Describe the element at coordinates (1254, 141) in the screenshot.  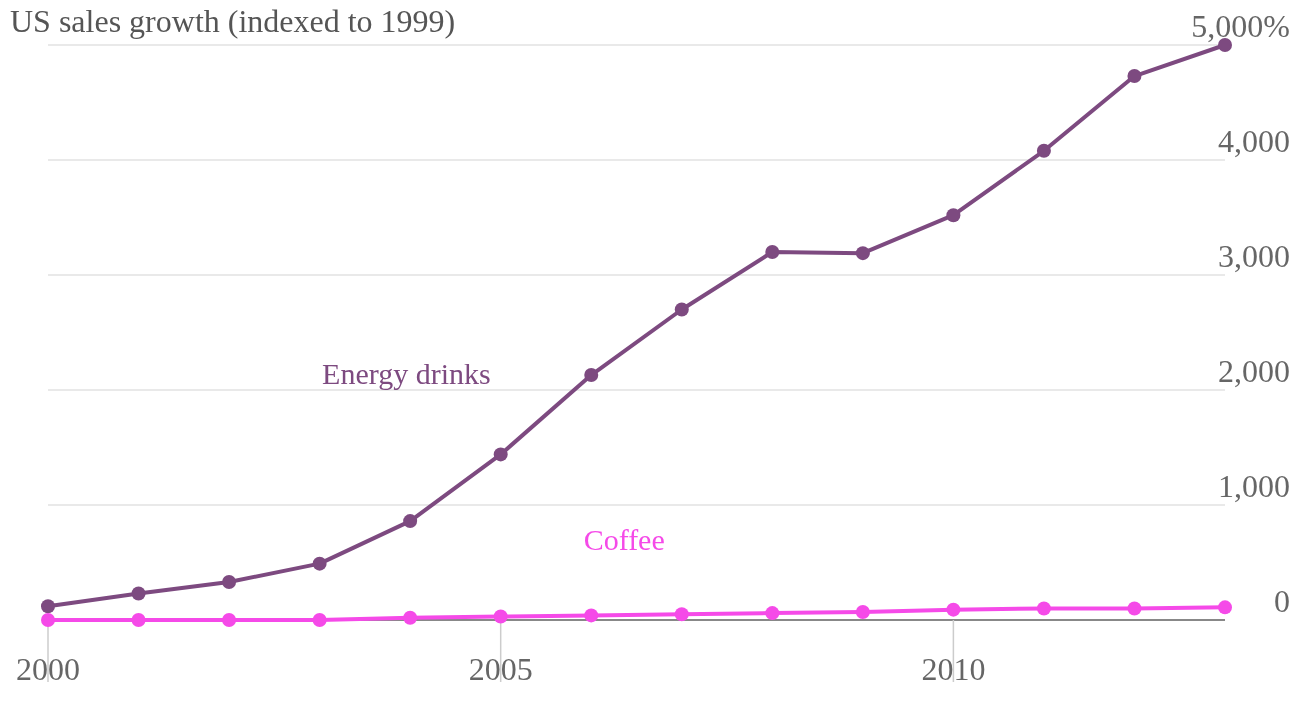
I see `y-tick-label: 4,000` at that location.